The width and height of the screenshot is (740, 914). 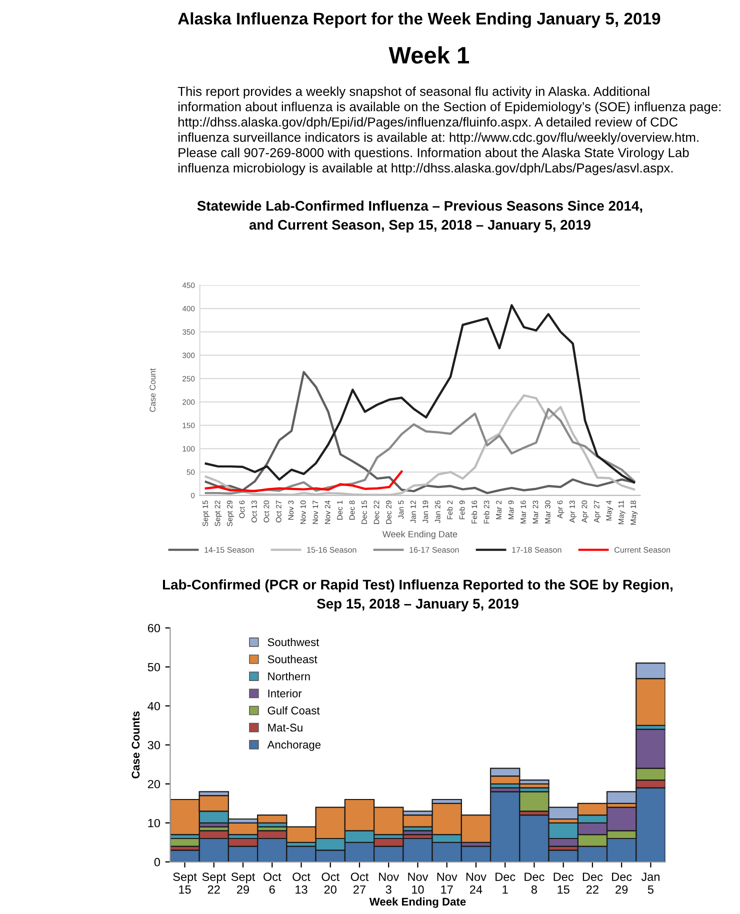 What do you see at coordinates (154, 823) in the screenshot?
I see `y-tick-label: 10` at bounding box center [154, 823].